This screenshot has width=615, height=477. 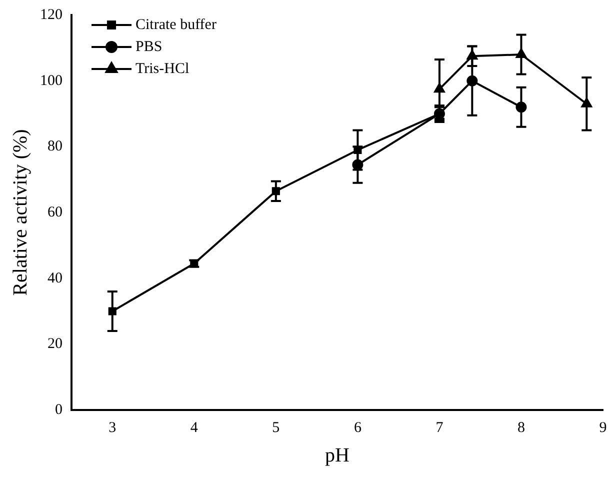 What do you see at coordinates (112, 428) in the screenshot?
I see `x-tick-label: 3` at bounding box center [112, 428].